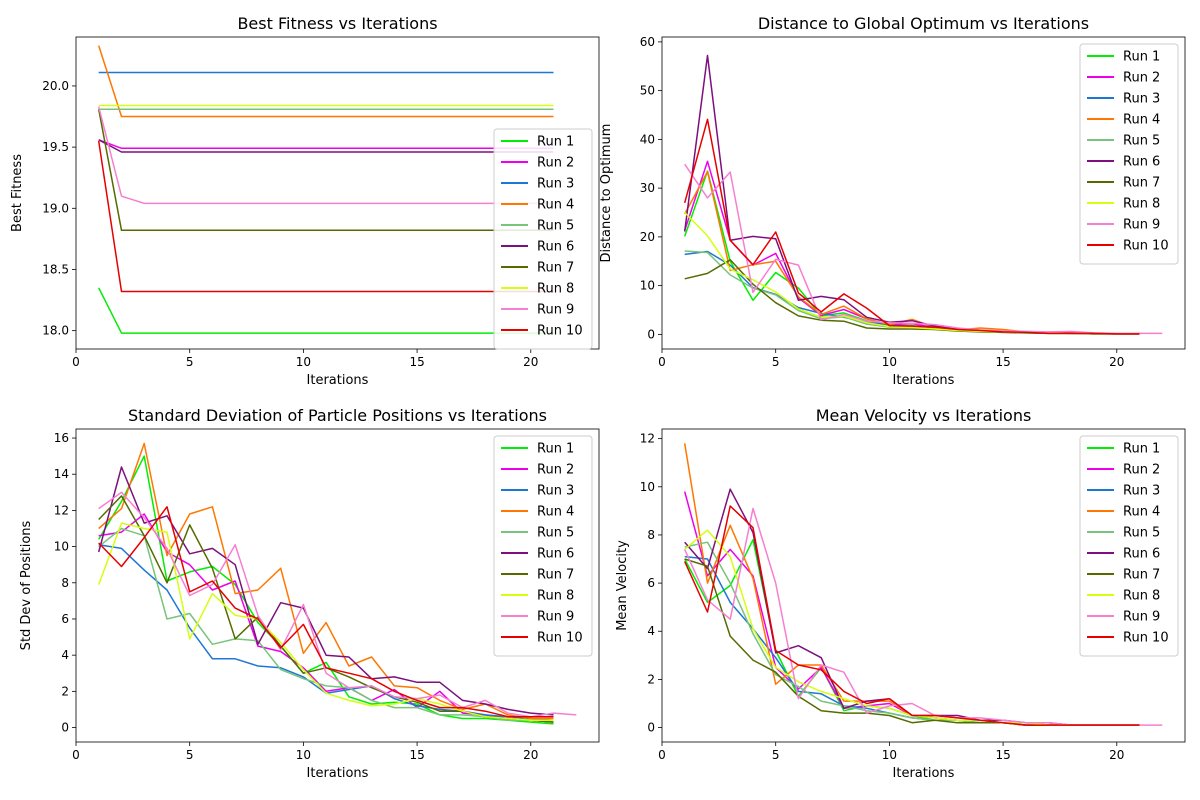 This screenshot has width=1200, height=800. What do you see at coordinates (65, 619) in the screenshot?
I see `y-tick-label: 6` at bounding box center [65, 619].